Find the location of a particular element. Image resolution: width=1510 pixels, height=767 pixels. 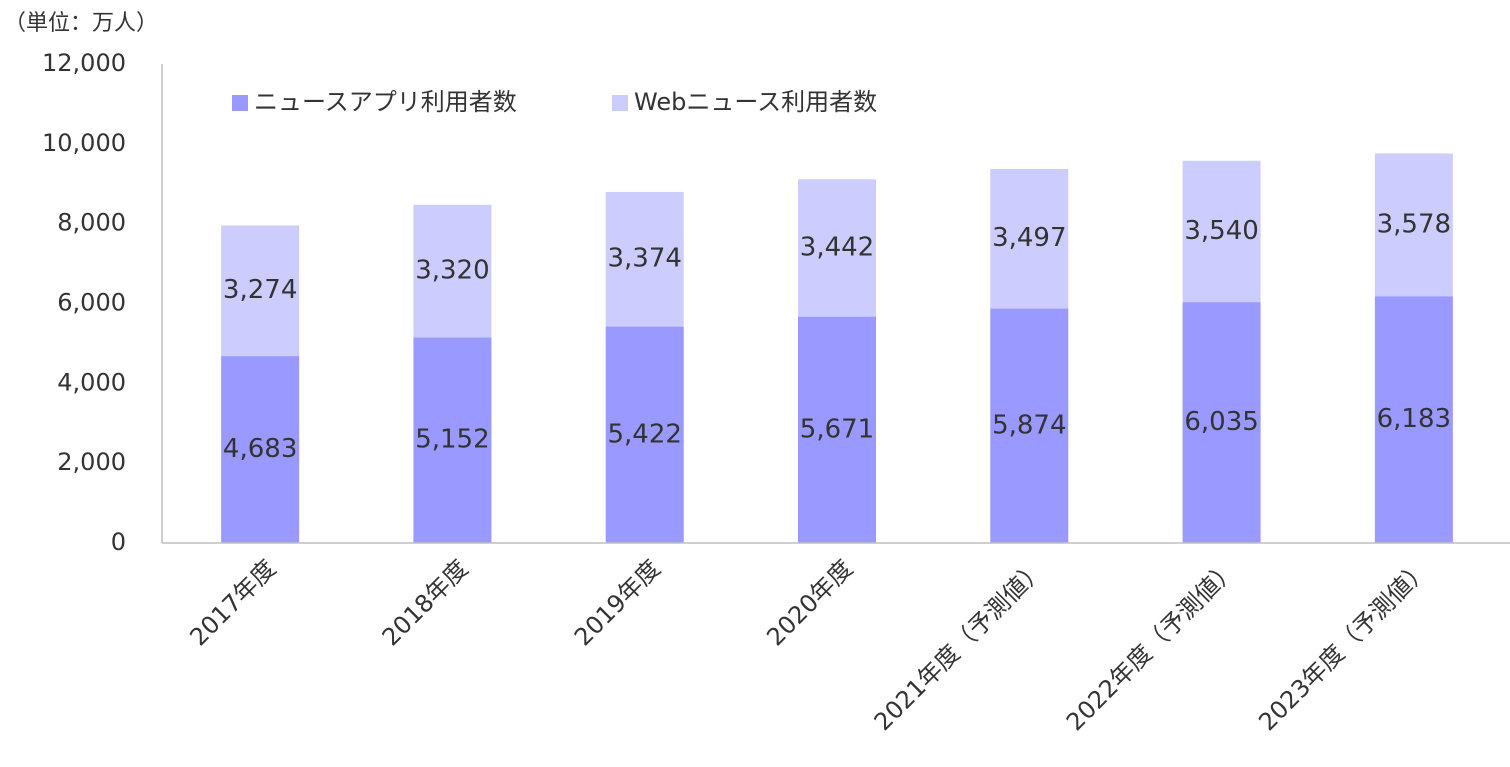

legend-label: Webニュース利用者数 is located at coordinates (755, 102).